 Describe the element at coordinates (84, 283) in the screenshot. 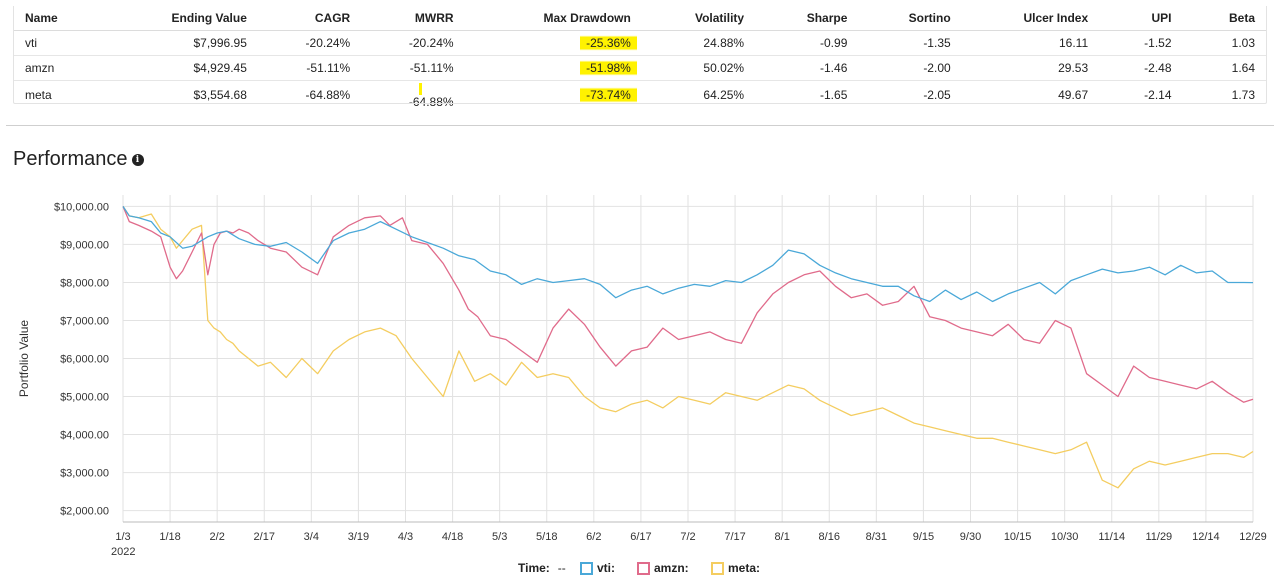

I see `y-tick-label: $8,000.00` at that location.